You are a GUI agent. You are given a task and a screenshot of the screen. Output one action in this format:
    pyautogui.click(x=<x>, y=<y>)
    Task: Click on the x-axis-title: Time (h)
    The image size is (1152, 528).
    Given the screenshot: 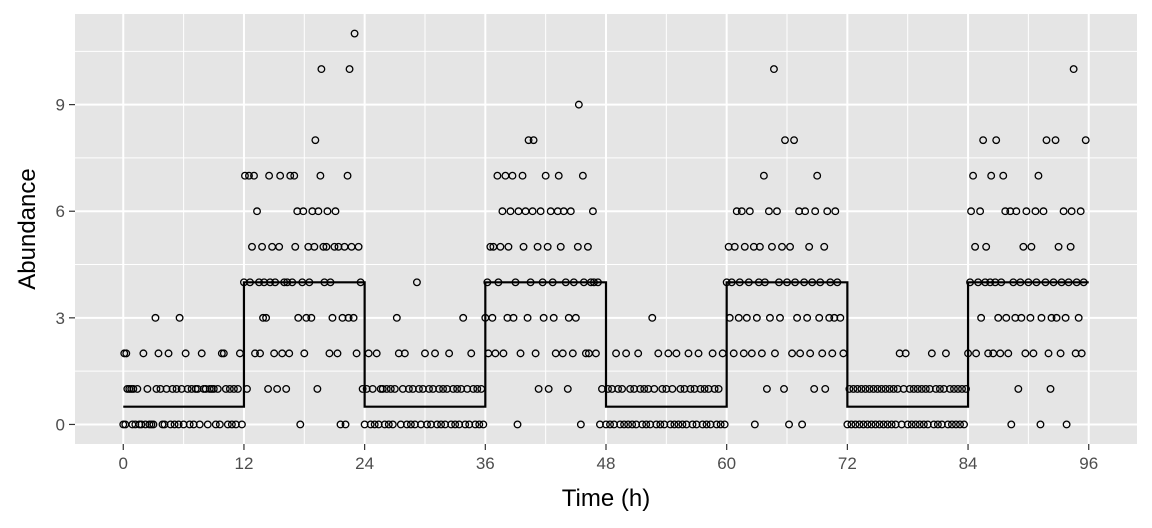 What is the action you would take?
    pyautogui.click(x=606, y=498)
    